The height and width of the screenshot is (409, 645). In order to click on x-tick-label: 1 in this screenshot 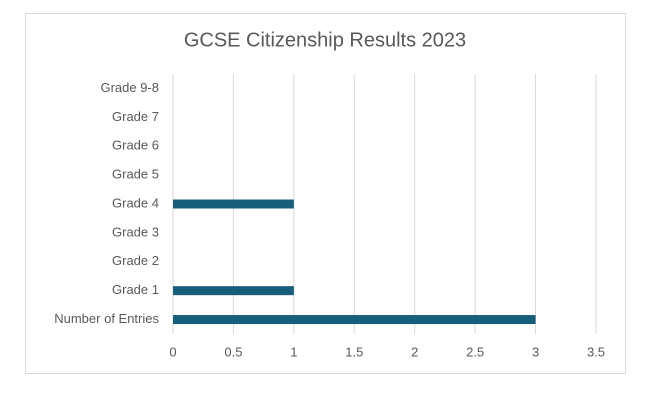, I will do `click(293, 351)`.